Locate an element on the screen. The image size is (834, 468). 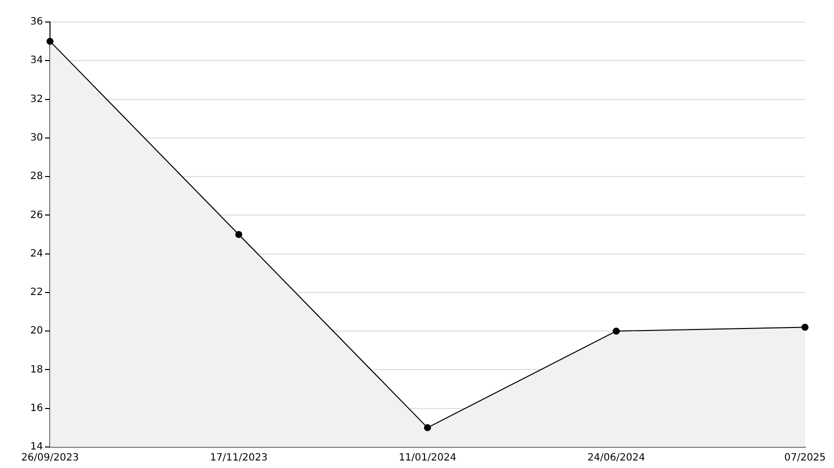
y-tick-label: 26 is located at coordinates (36, 215).